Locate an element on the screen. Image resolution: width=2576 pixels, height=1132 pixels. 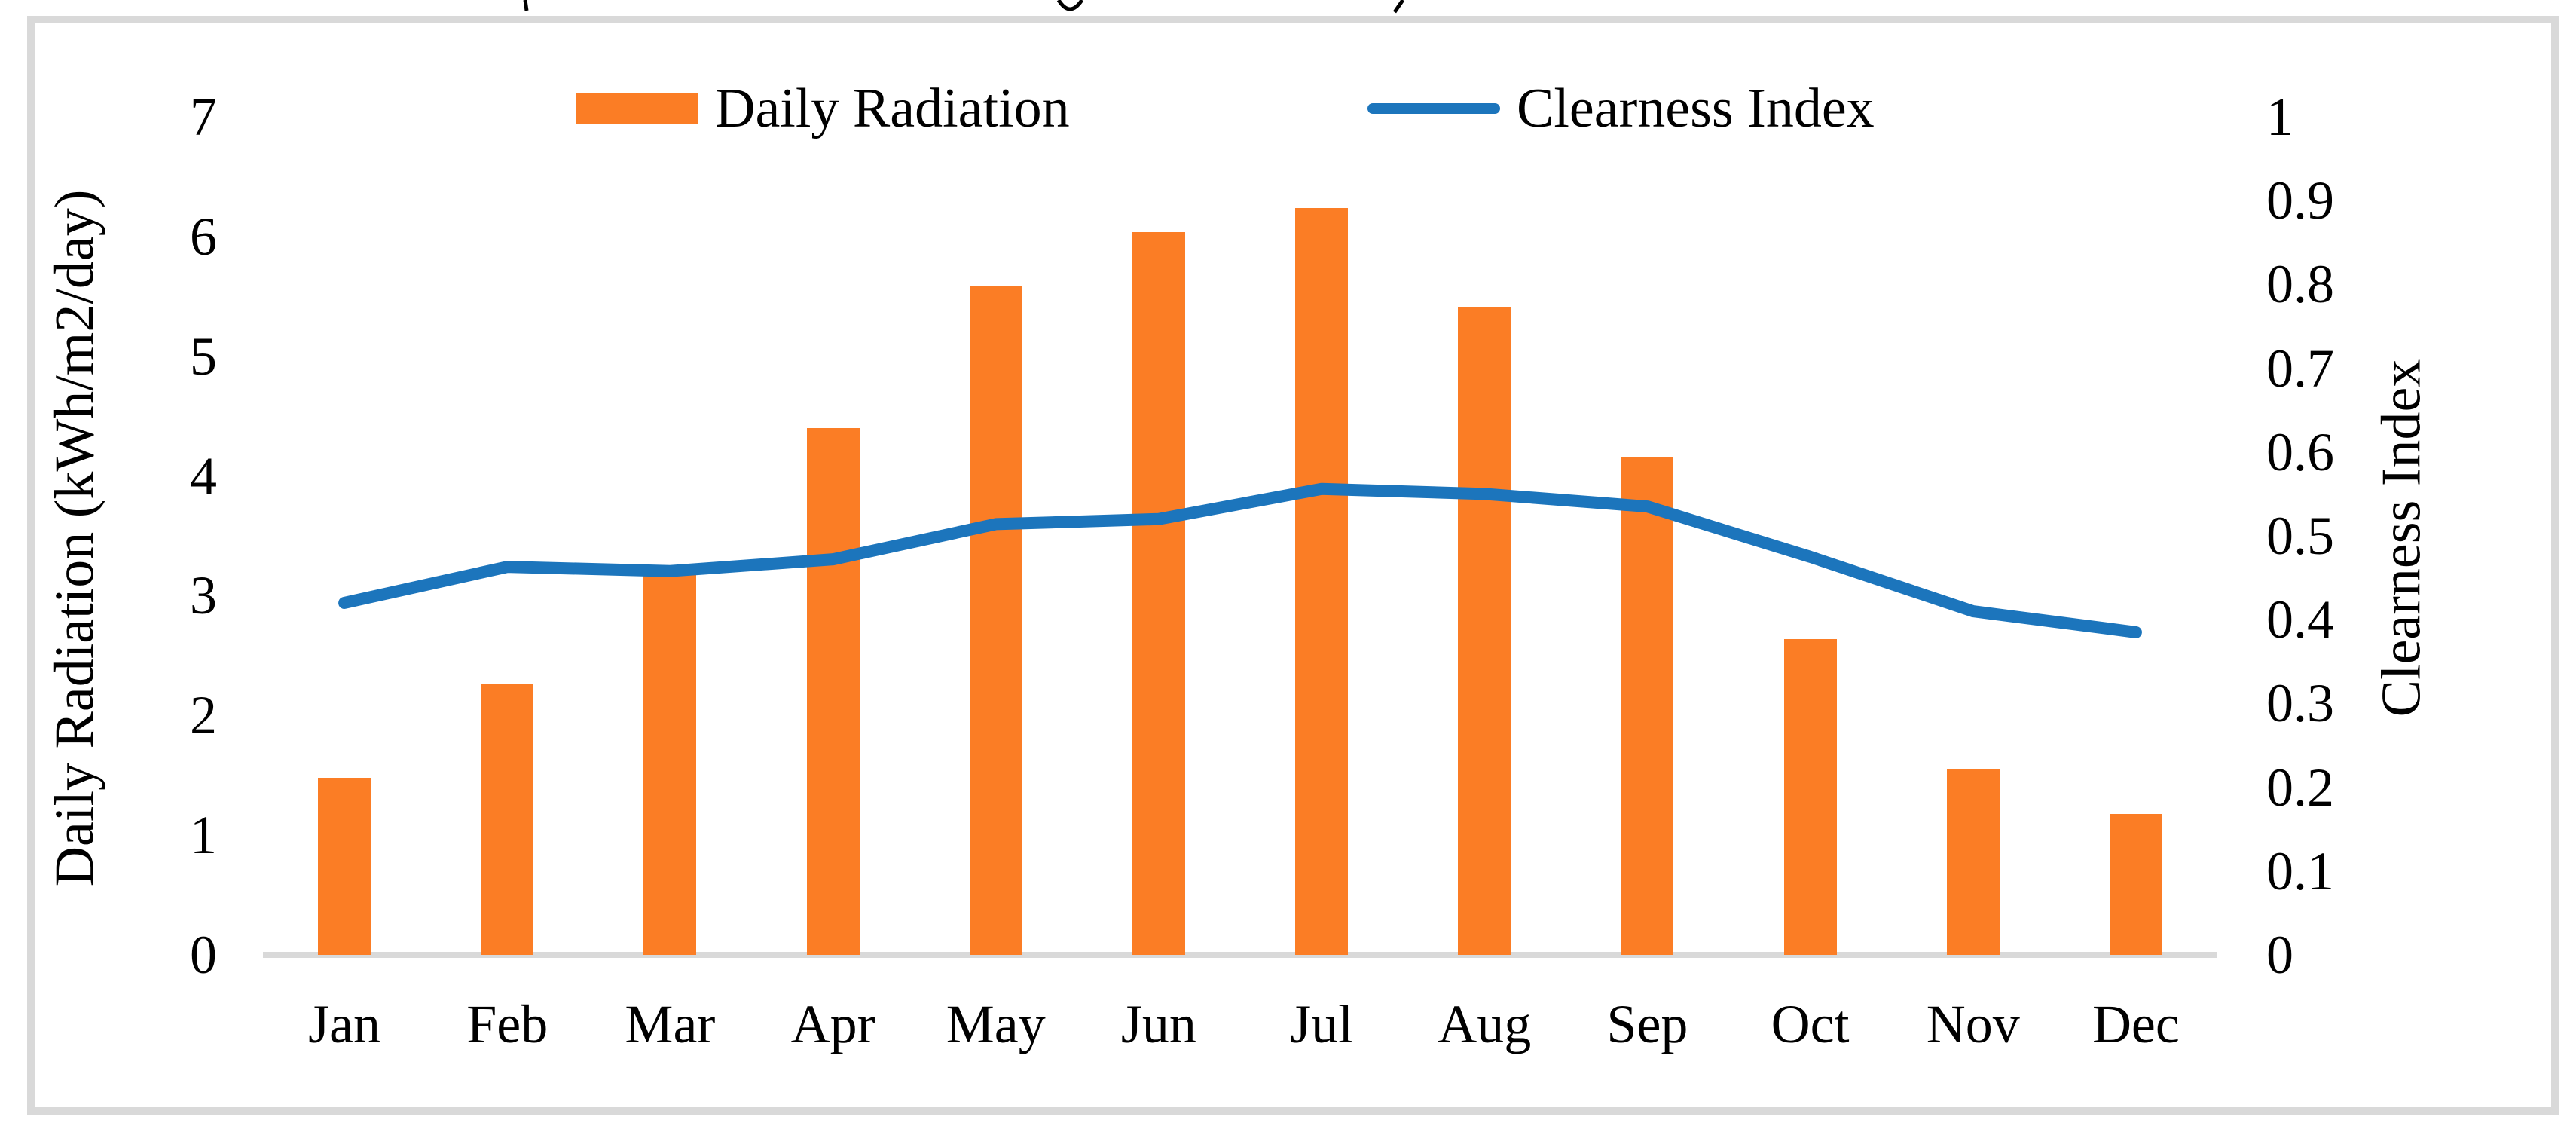
x-axis-label-jan: Jan is located at coordinates (344, 1024).